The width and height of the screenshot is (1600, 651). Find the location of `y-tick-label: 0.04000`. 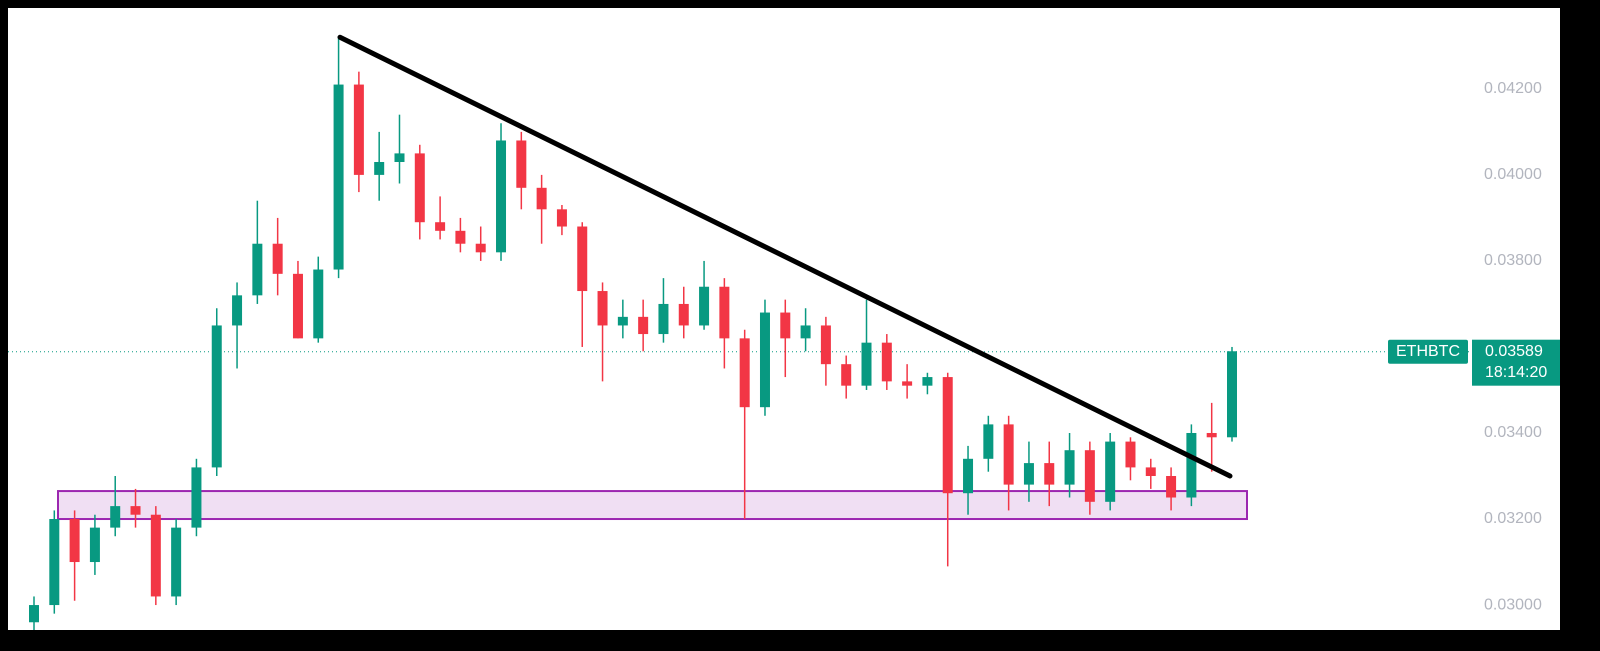

y-tick-label: 0.04000 is located at coordinates (1513, 174).